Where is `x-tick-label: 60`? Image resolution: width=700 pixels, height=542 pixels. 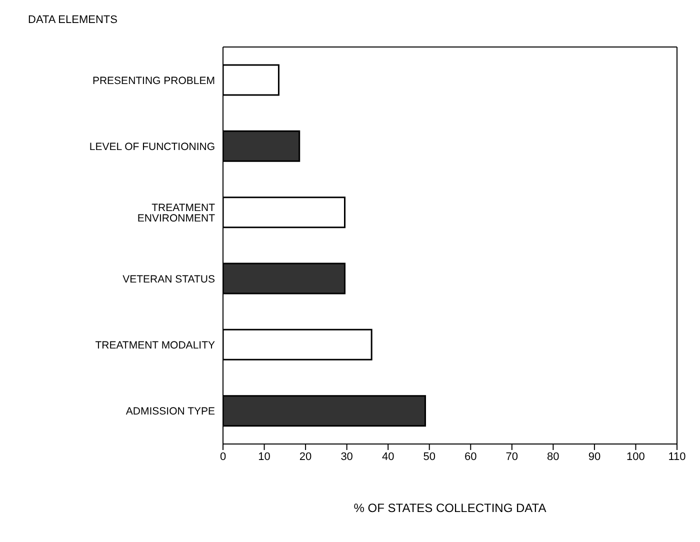
x-tick-label: 60 is located at coordinates (470, 456).